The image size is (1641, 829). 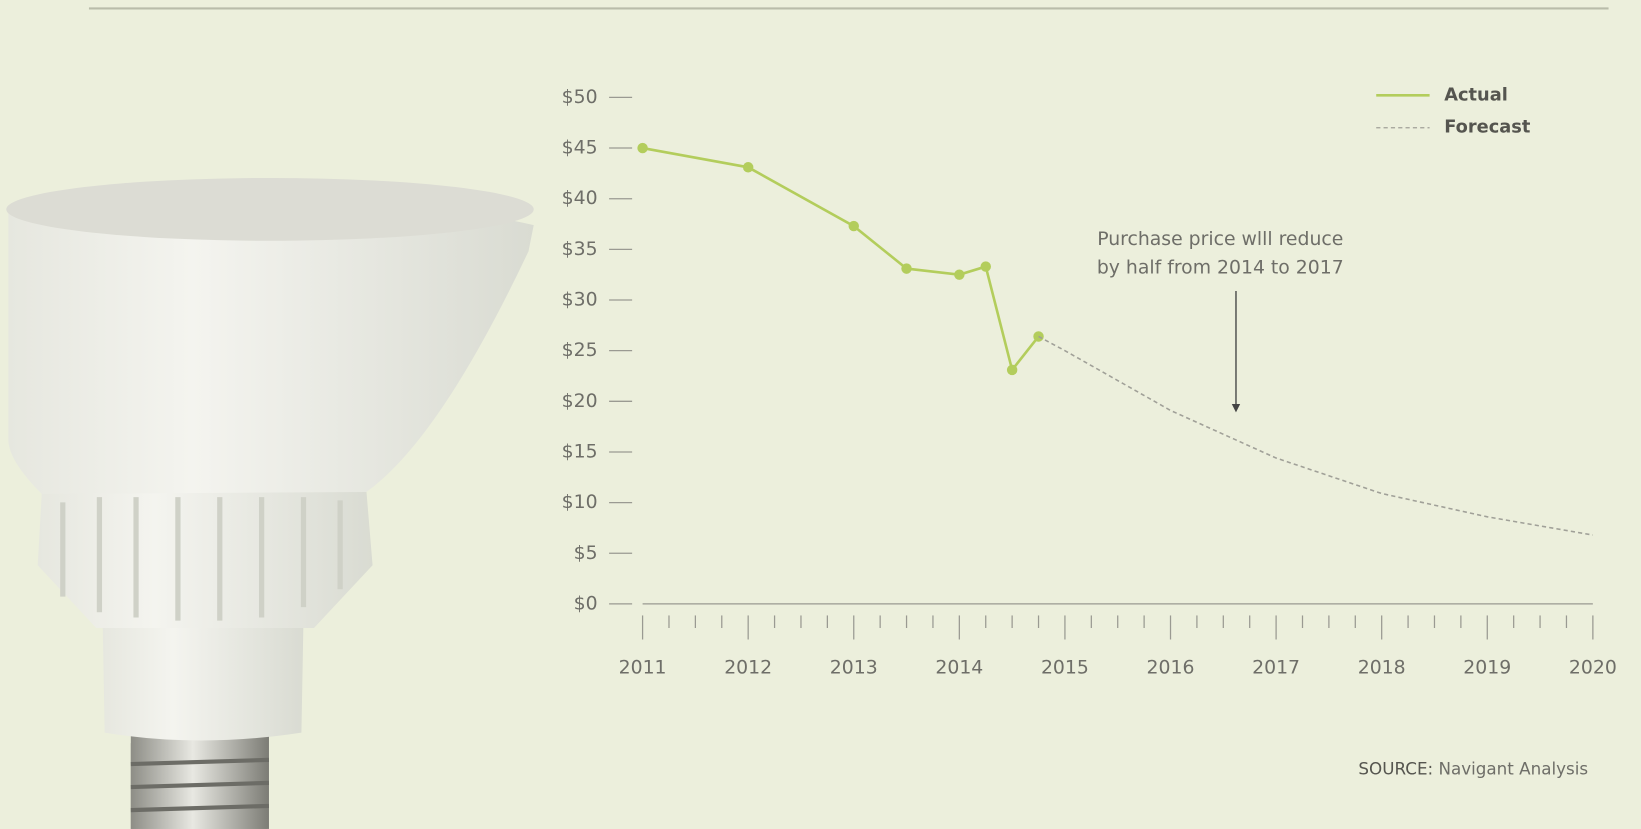 I want to click on y-tick-label: $5, so click(x=586, y=553).